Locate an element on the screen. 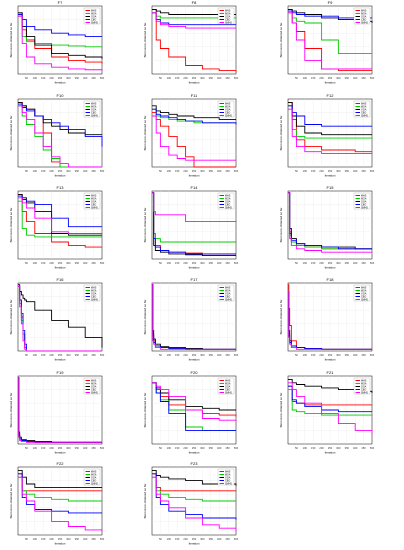 The height and width of the screenshot is (550, 404). chart-title: F21 is located at coordinates (331, 372).